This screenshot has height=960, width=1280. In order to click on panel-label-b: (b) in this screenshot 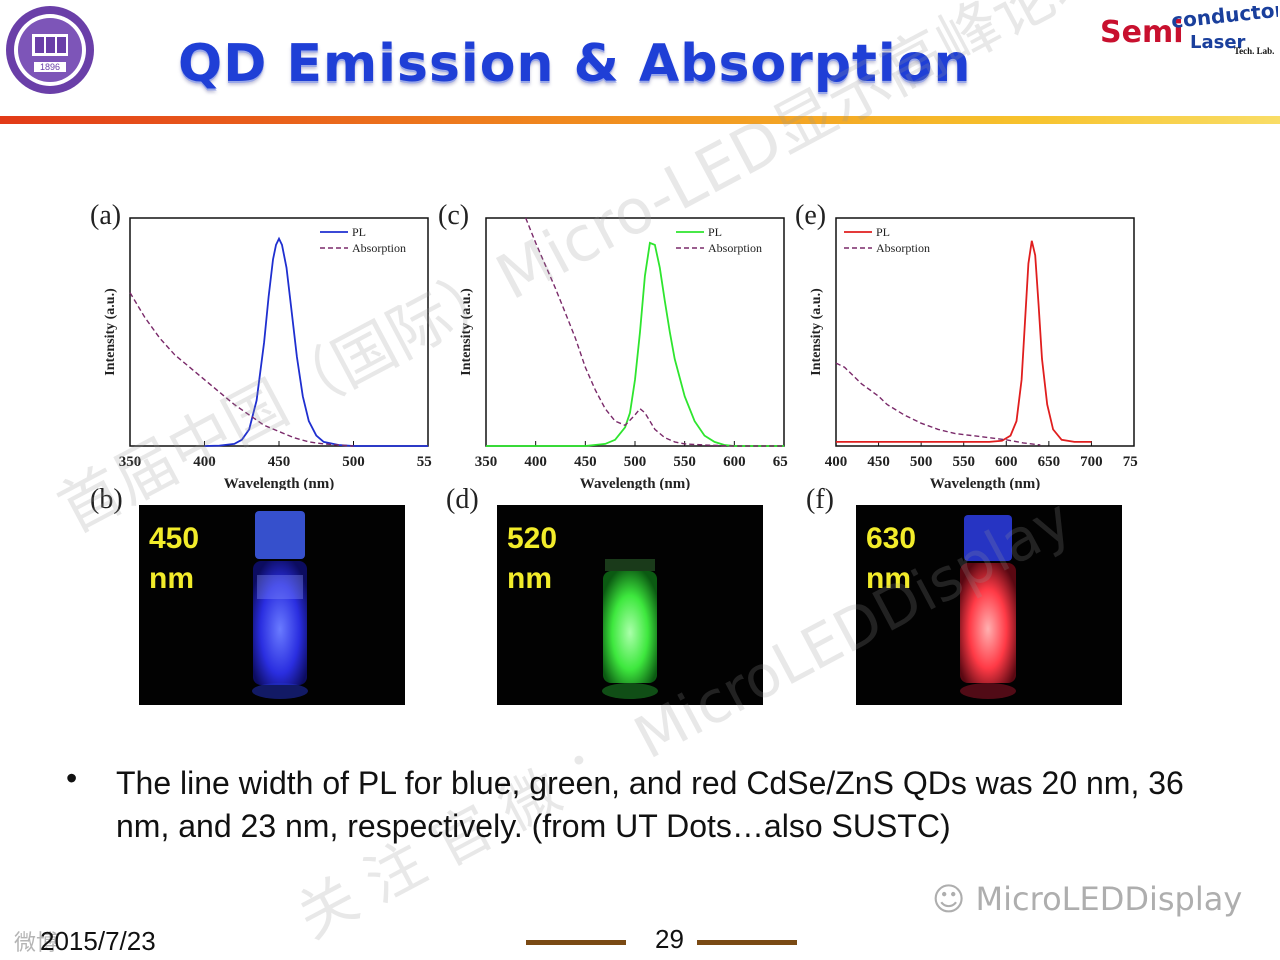, I will do `click(106, 499)`.